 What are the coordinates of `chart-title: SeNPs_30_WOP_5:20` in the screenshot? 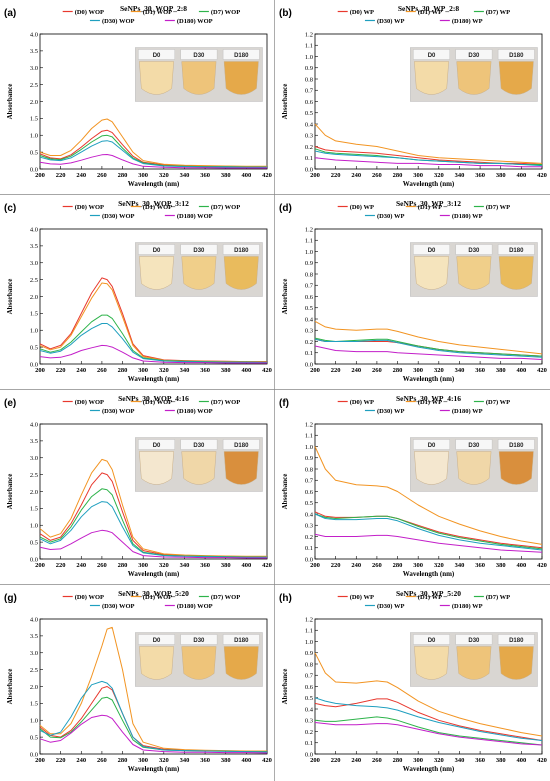 It's located at (153, 593).